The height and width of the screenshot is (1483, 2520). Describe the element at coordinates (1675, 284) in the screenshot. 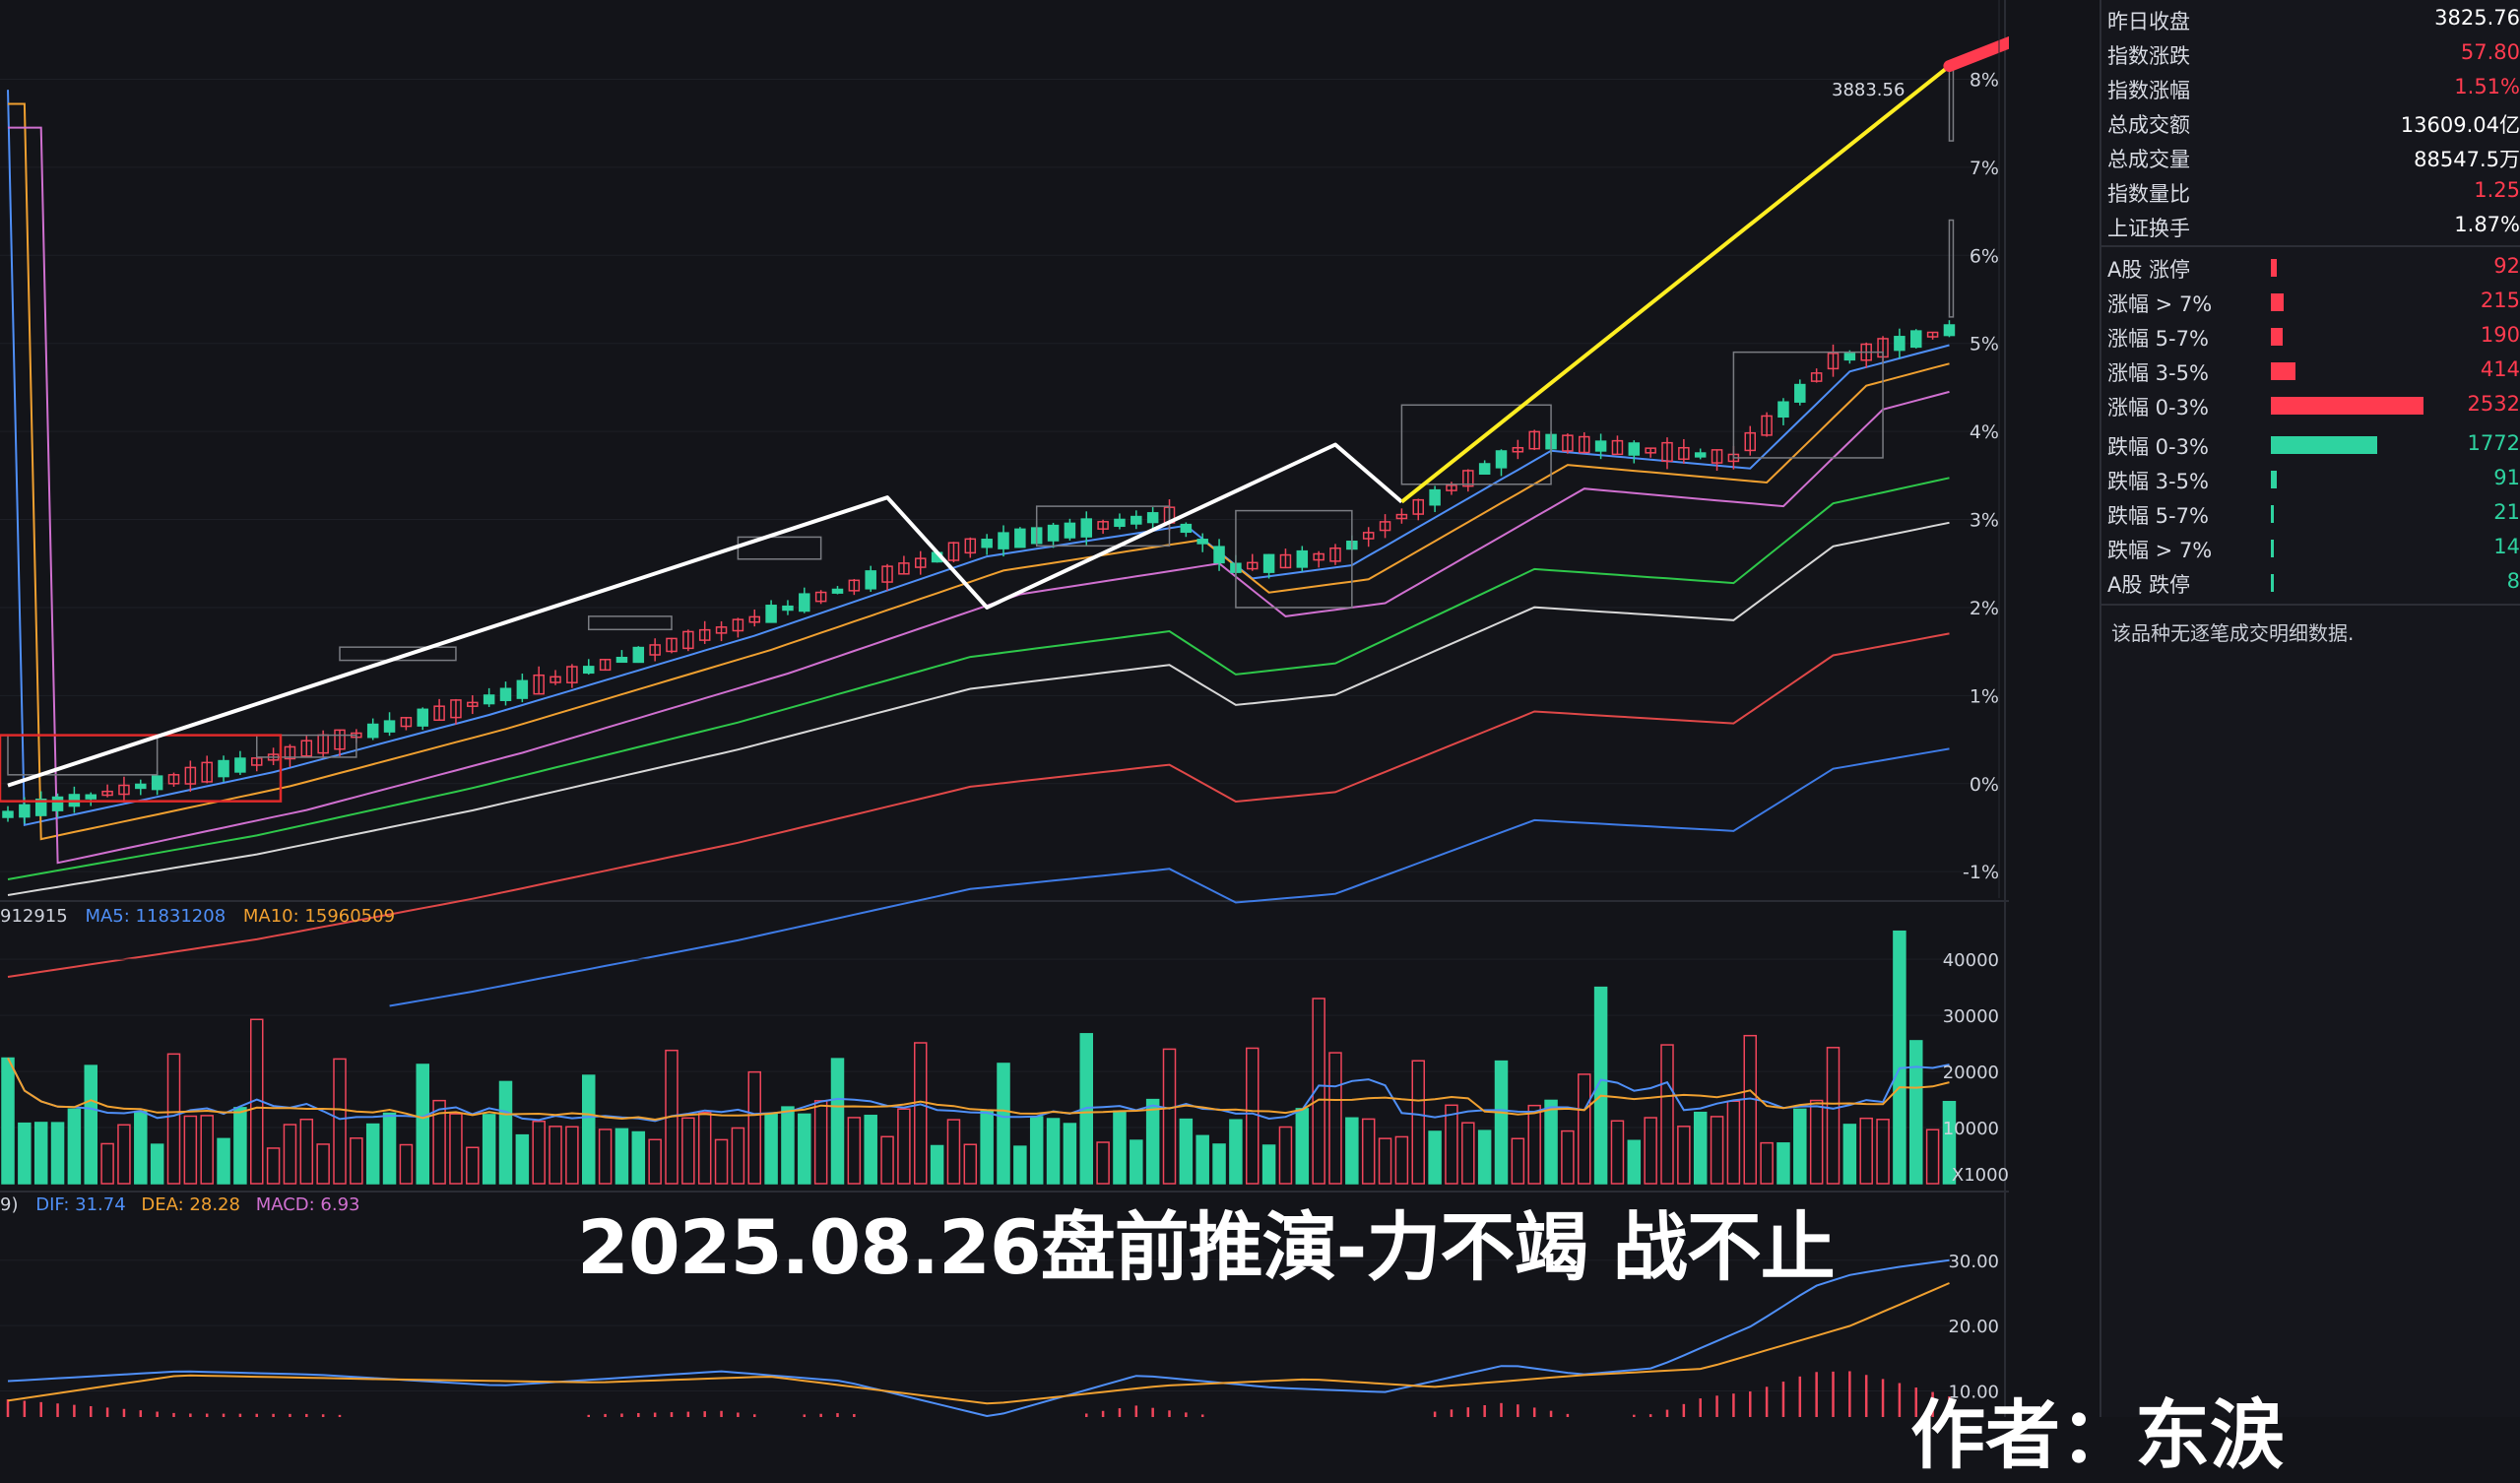

I see `breakout-trend-line` at that location.